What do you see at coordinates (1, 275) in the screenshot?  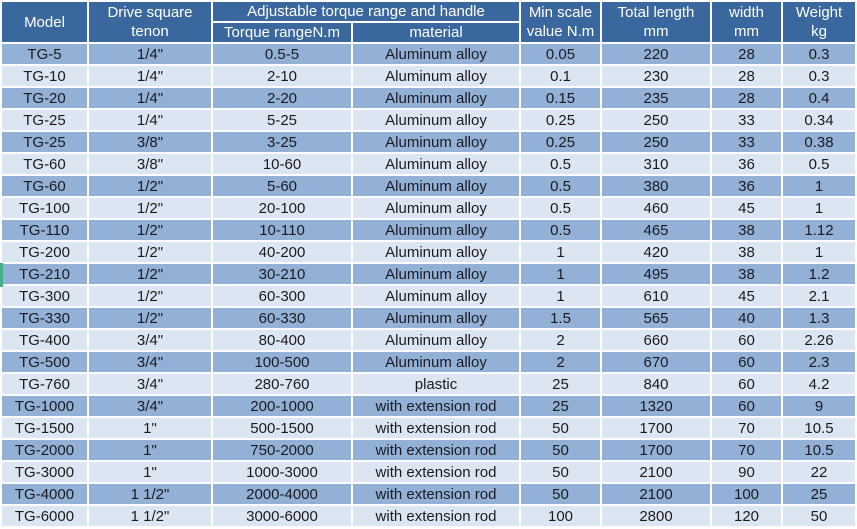 I see `row-highlight-marker` at bounding box center [1, 275].